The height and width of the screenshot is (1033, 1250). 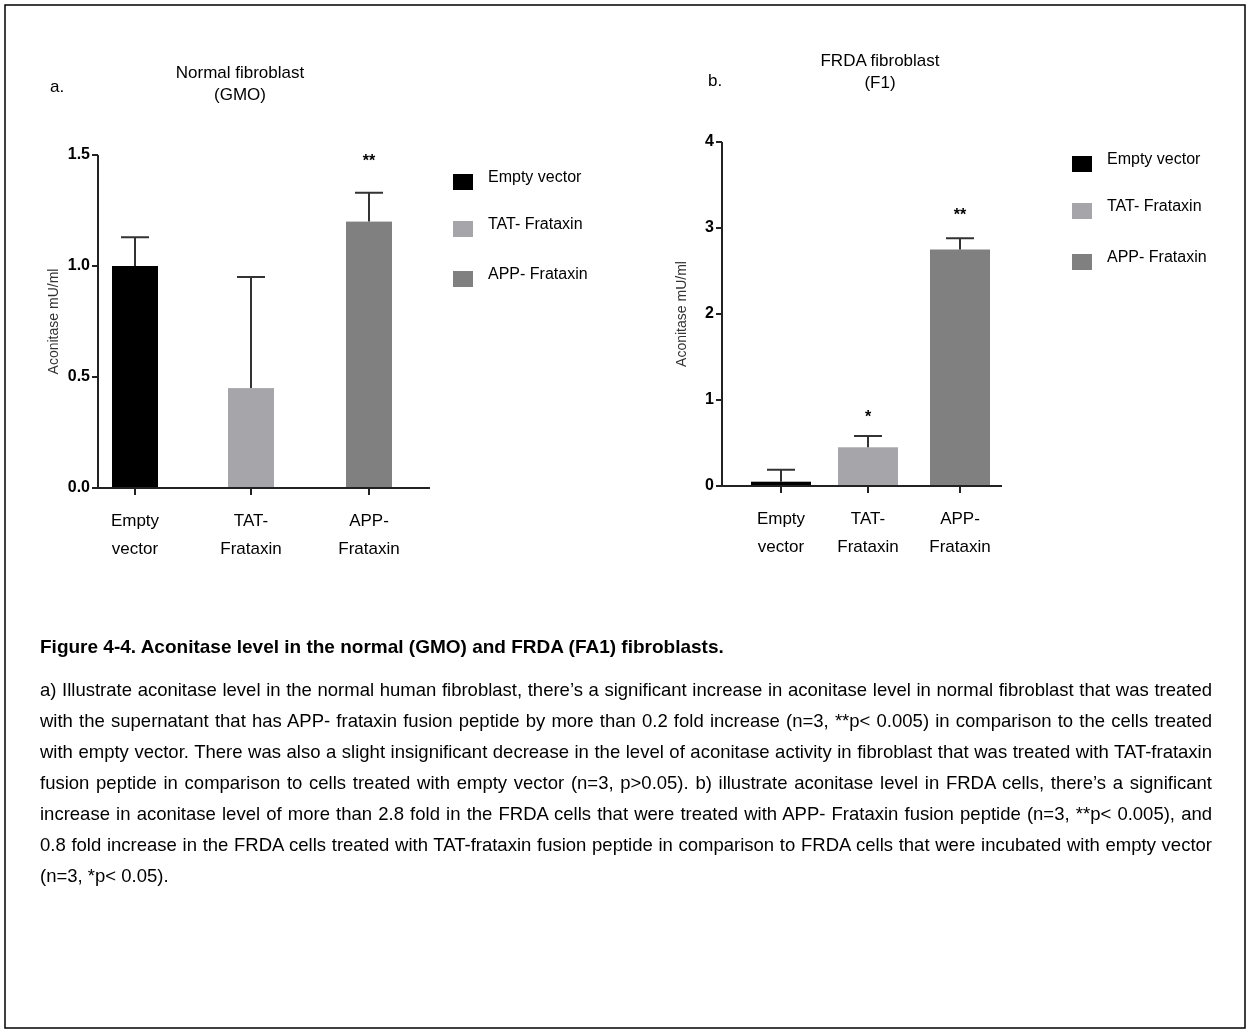 What do you see at coordinates (382, 647) in the screenshot?
I see `text: Figure 4-4. Aconitase level in the normal (GMO) and FRDA (FA1) fibroblasts.` at bounding box center [382, 647].